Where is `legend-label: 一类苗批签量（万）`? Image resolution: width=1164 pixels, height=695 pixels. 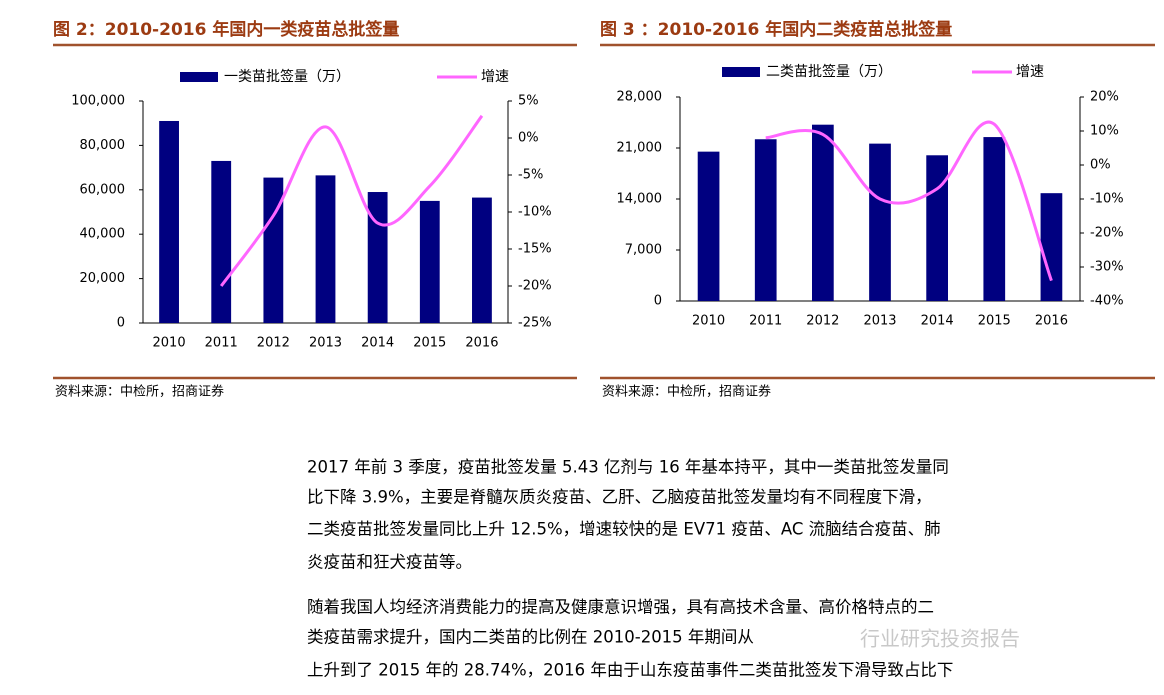
legend-label: 一类苗批签量（万） is located at coordinates (287, 76).